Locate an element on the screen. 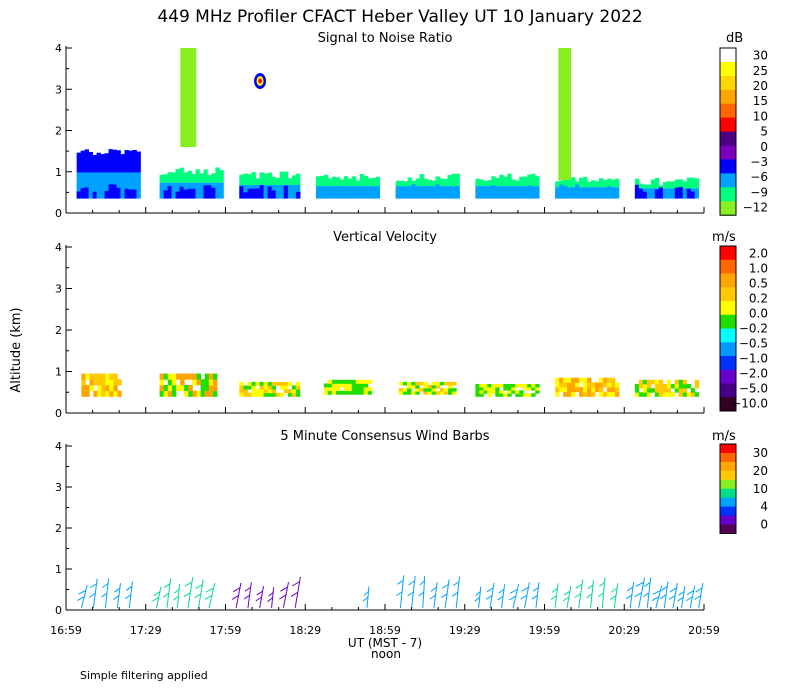 Image resolution: width=800 pixels, height=700 pixels. colorbar-label: 10 is located at coordinates (760, 116).